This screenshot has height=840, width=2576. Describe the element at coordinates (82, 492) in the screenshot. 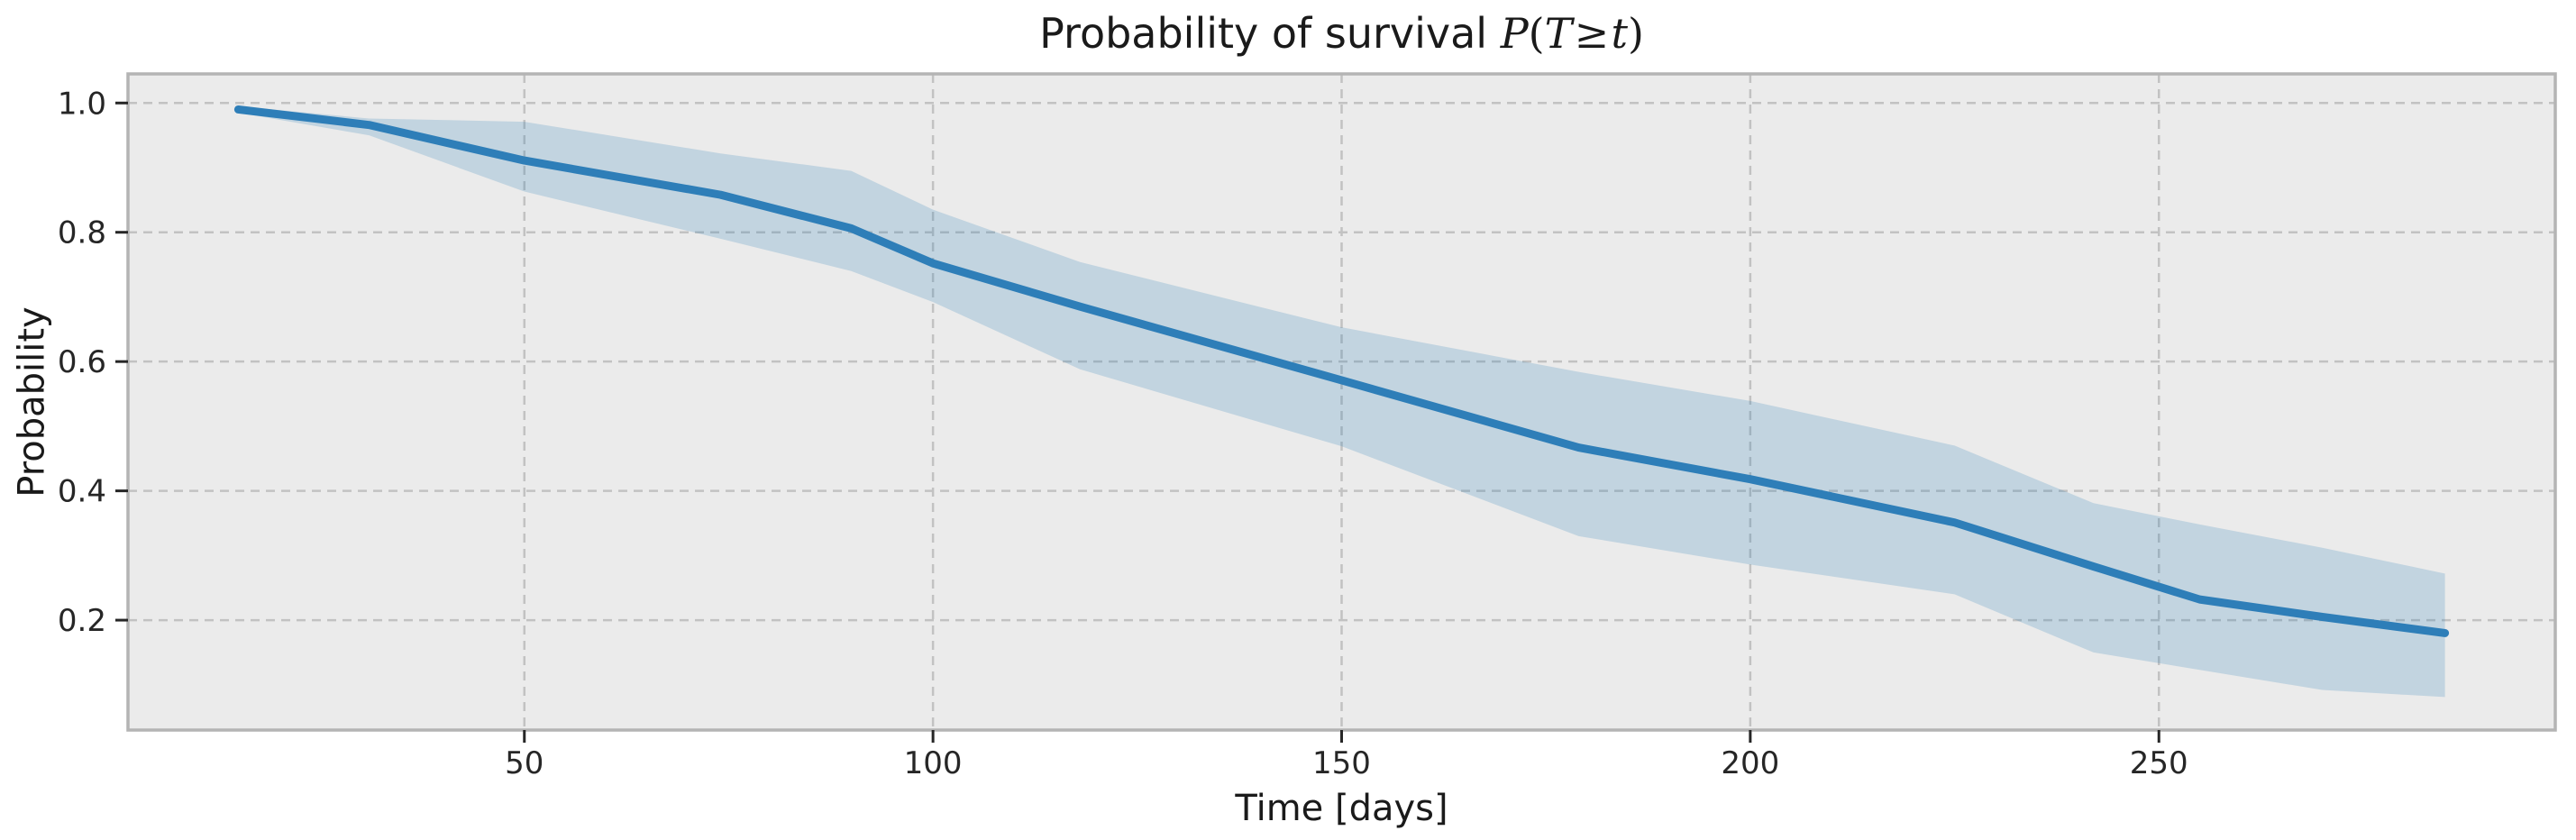

I see `y-tick-label-0.4: 0.4` at that location.